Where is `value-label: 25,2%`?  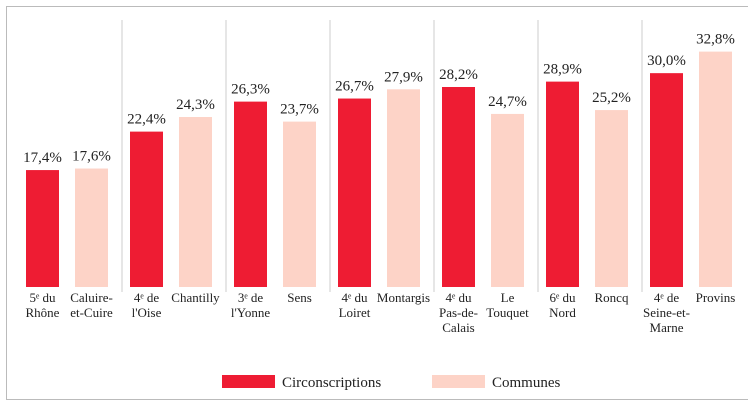
value-label: 25,2% is located at coordinates (611, 98).